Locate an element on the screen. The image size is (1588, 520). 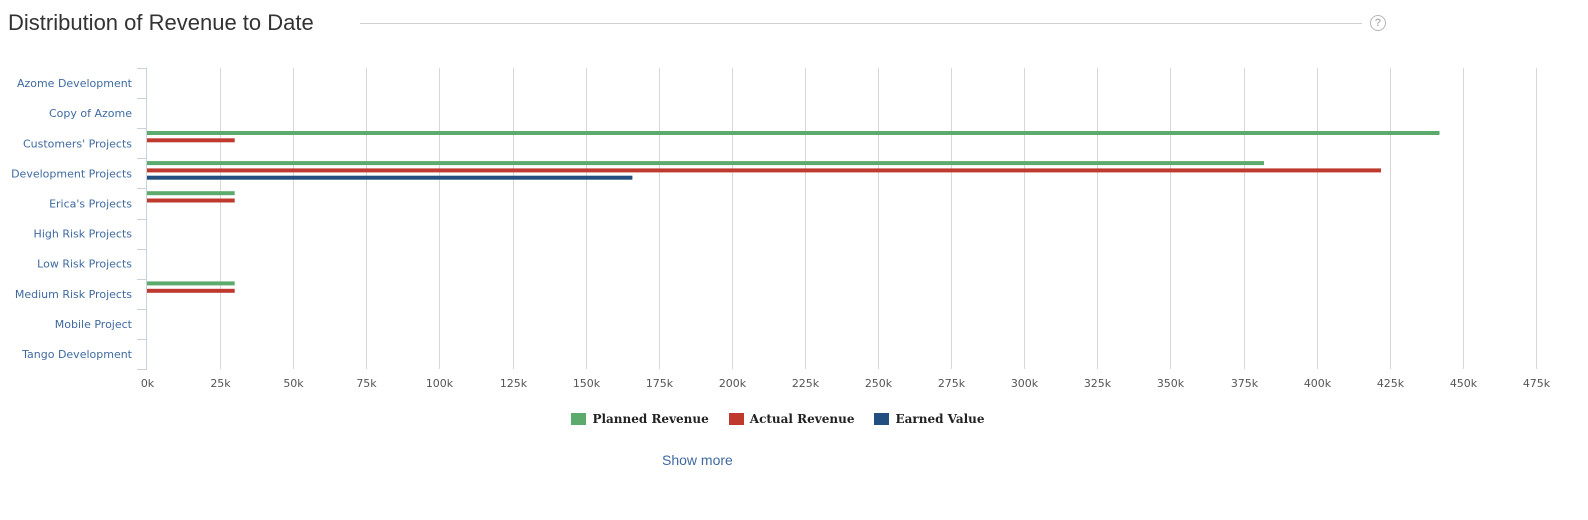
x-tick-label: 400k is located at coordinates (1318, 383).